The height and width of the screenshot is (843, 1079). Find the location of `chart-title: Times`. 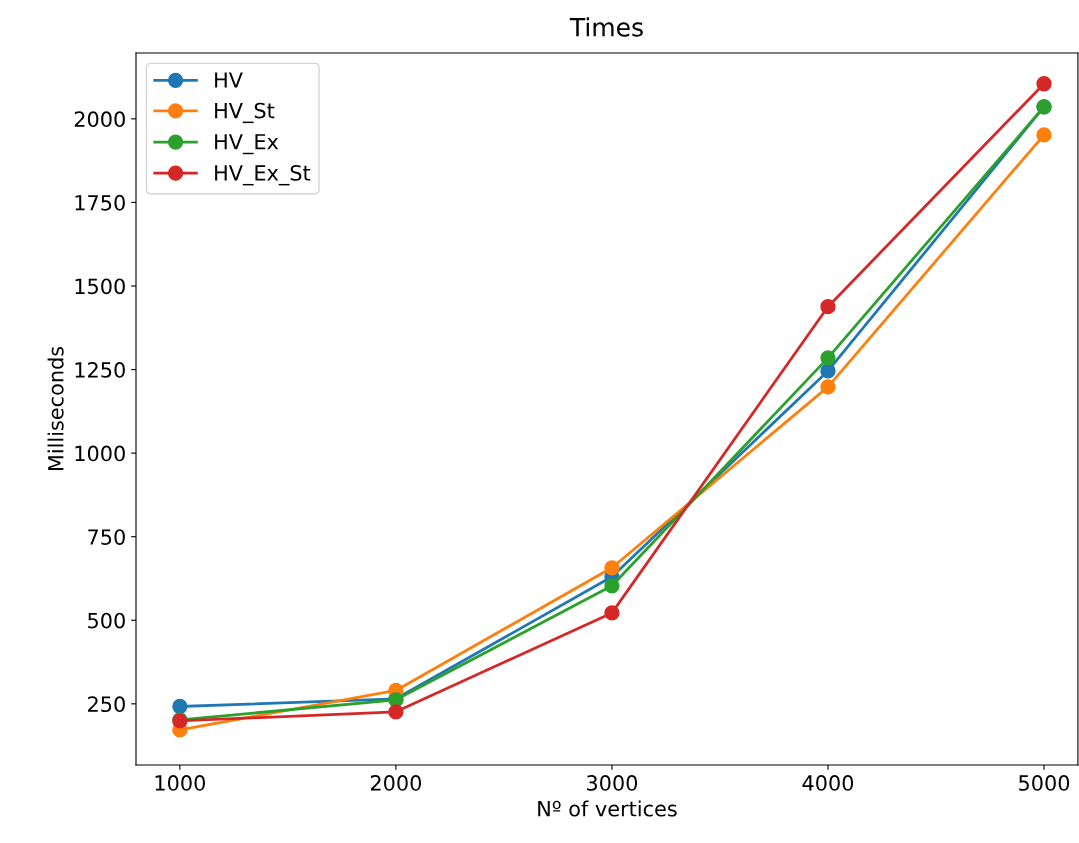

chart-title: Times is located at coordinates (606, 27).